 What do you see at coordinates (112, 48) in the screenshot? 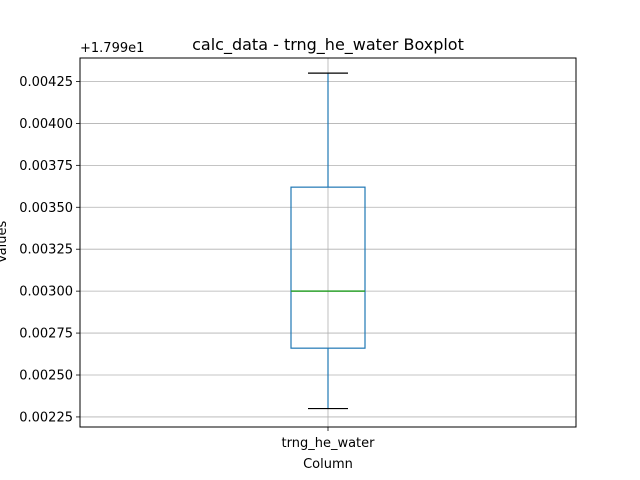
I see `y-offset-text: +1.799e1` at bounding box center [112, 48].